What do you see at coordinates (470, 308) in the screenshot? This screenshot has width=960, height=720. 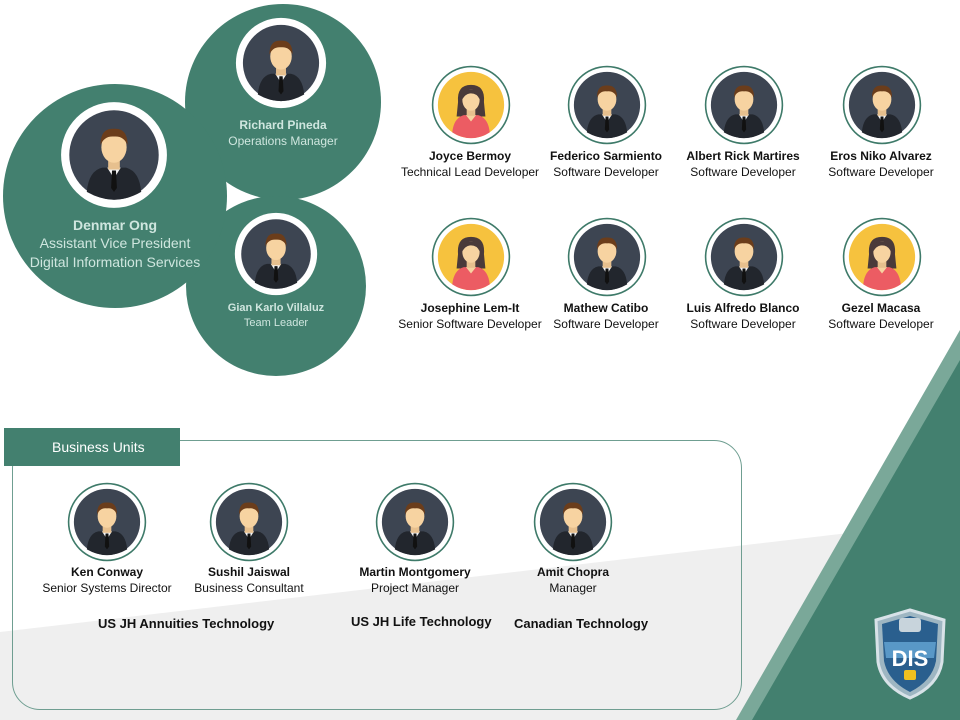 I see `person-name: Josephine Lem-It` at bounding box center [470, 308].